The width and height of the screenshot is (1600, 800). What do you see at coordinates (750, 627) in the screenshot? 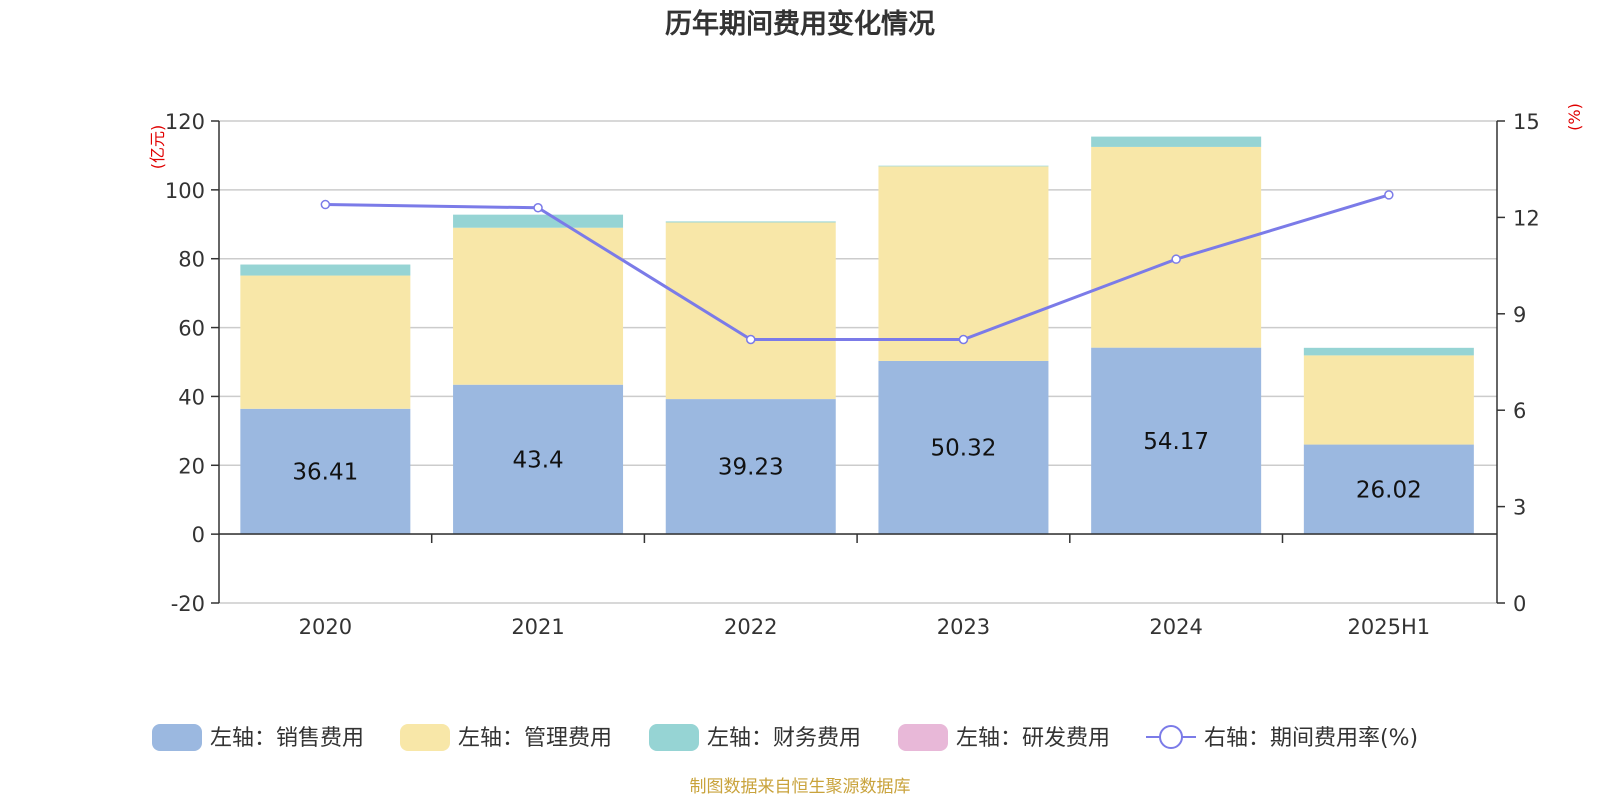
I see `x-tick-label: 2022` at bounding box center [750, 627].